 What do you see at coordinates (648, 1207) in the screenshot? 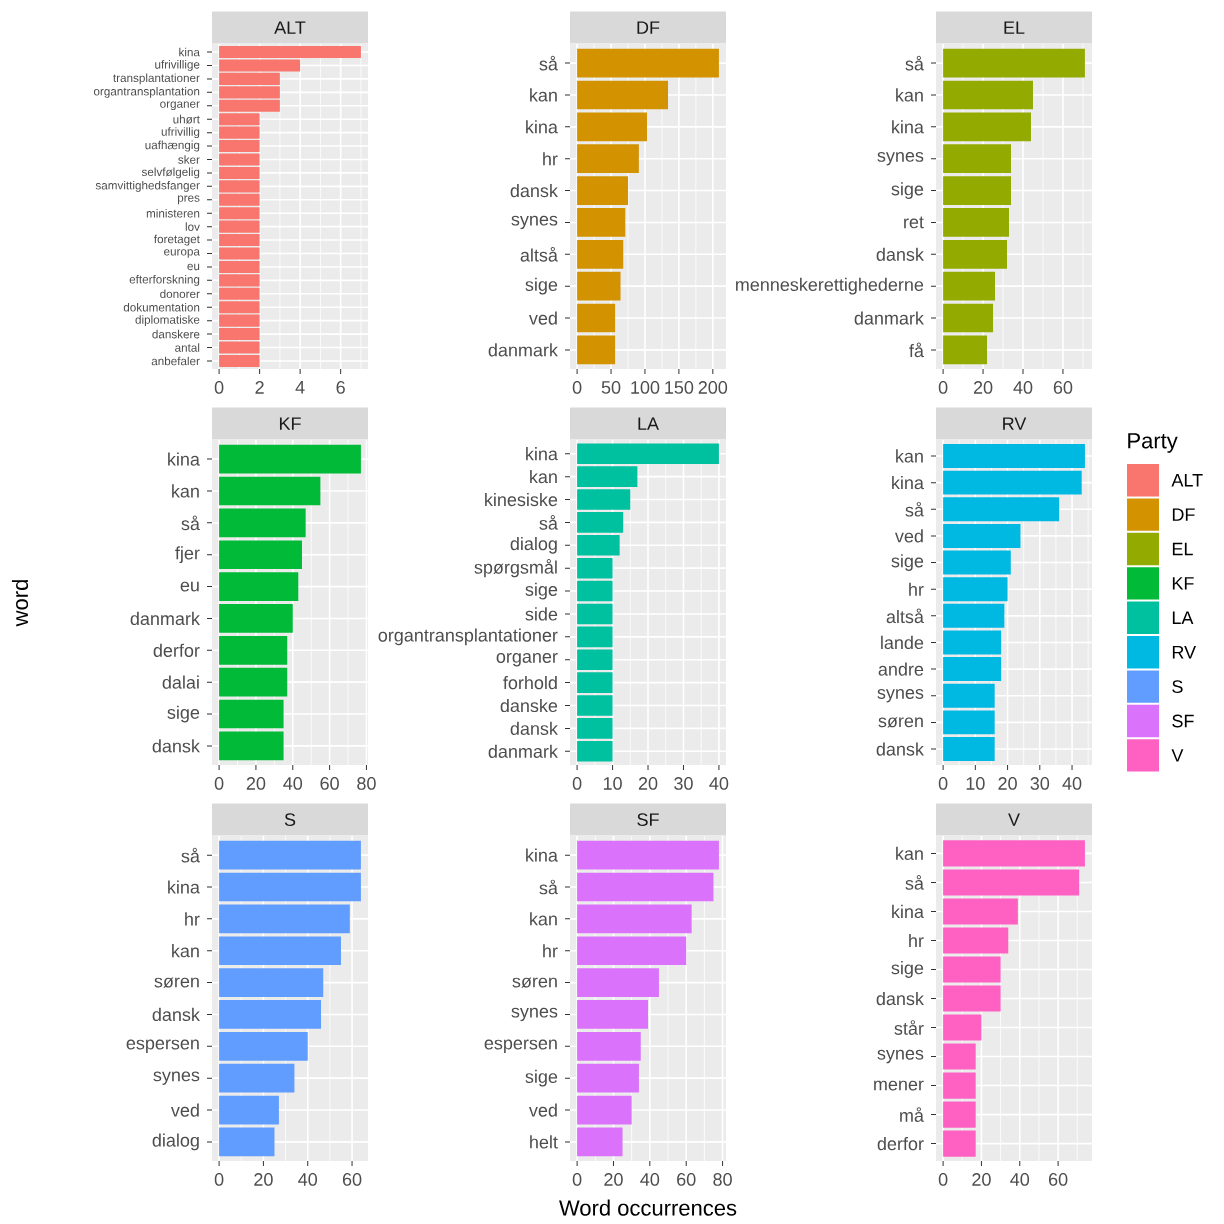
I see `x-axis-title: Word occurrences` at bounding box center [648, 1207].